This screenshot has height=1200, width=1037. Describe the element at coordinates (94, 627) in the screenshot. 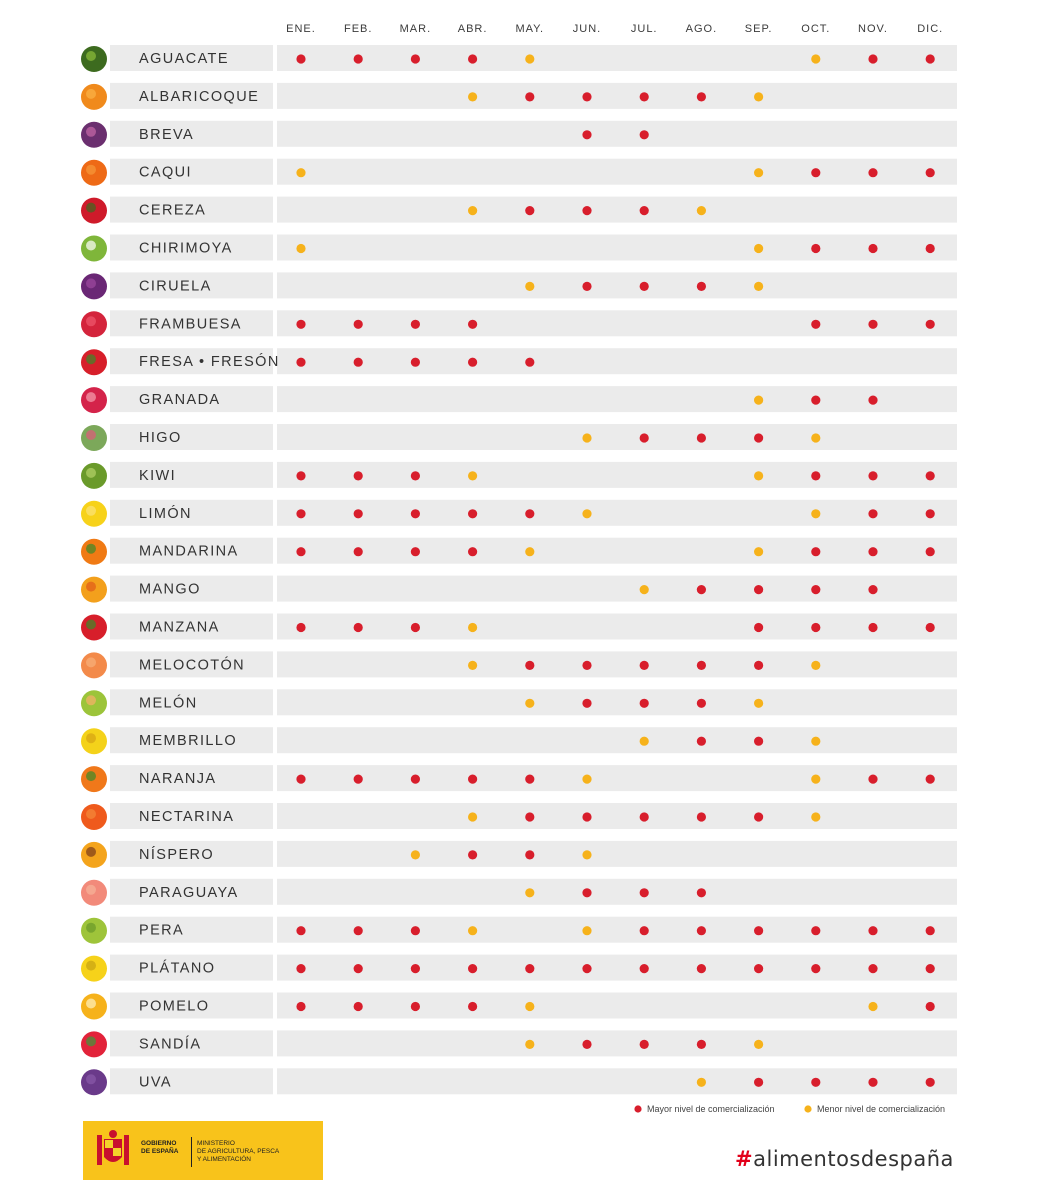

I see `apple-icon` at that location.